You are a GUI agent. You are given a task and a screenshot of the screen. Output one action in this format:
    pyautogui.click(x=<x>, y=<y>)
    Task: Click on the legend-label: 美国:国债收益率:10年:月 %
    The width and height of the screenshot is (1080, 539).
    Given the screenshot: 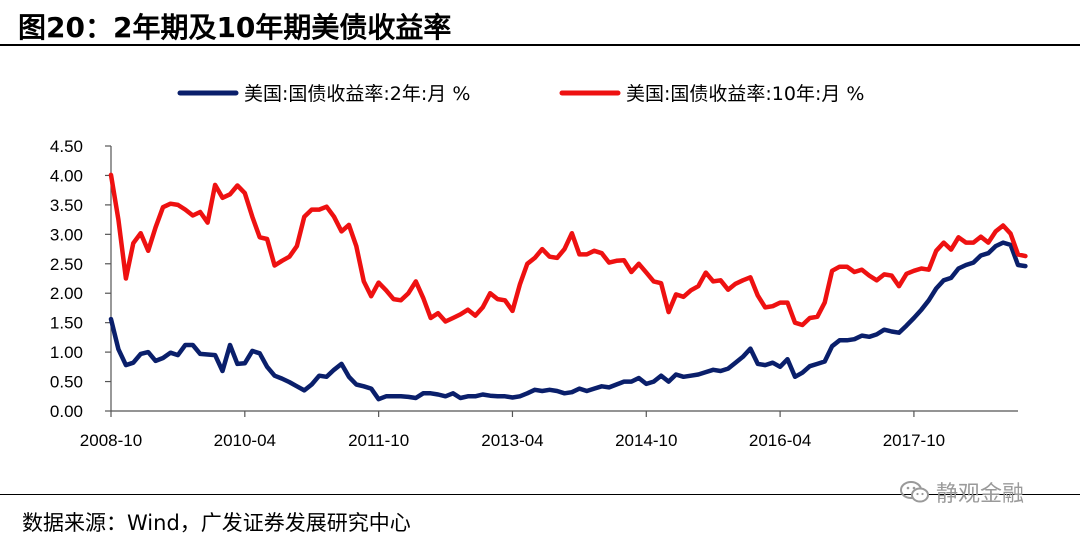 What is the action you would take?
    pyautogui.click(x=745, y=94)
    